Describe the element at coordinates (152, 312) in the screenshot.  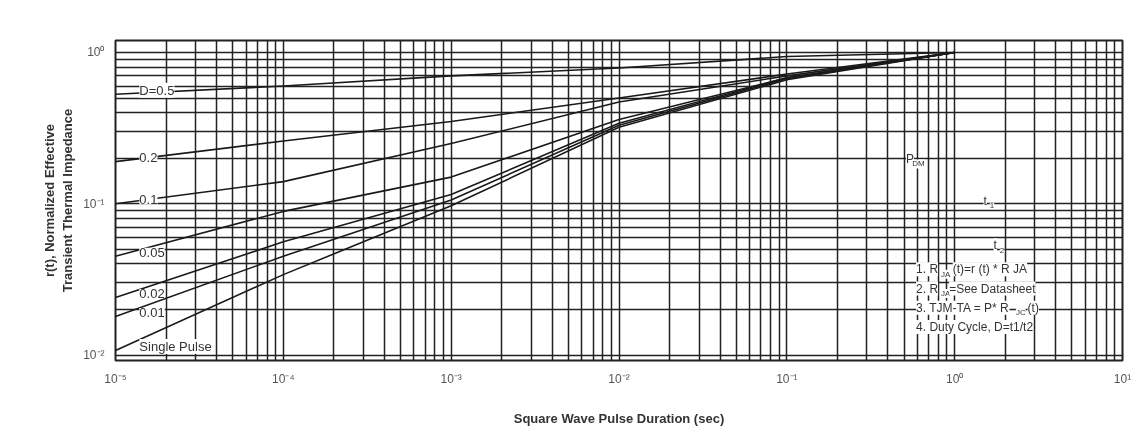
I see `series-label: 0.01` at that location.